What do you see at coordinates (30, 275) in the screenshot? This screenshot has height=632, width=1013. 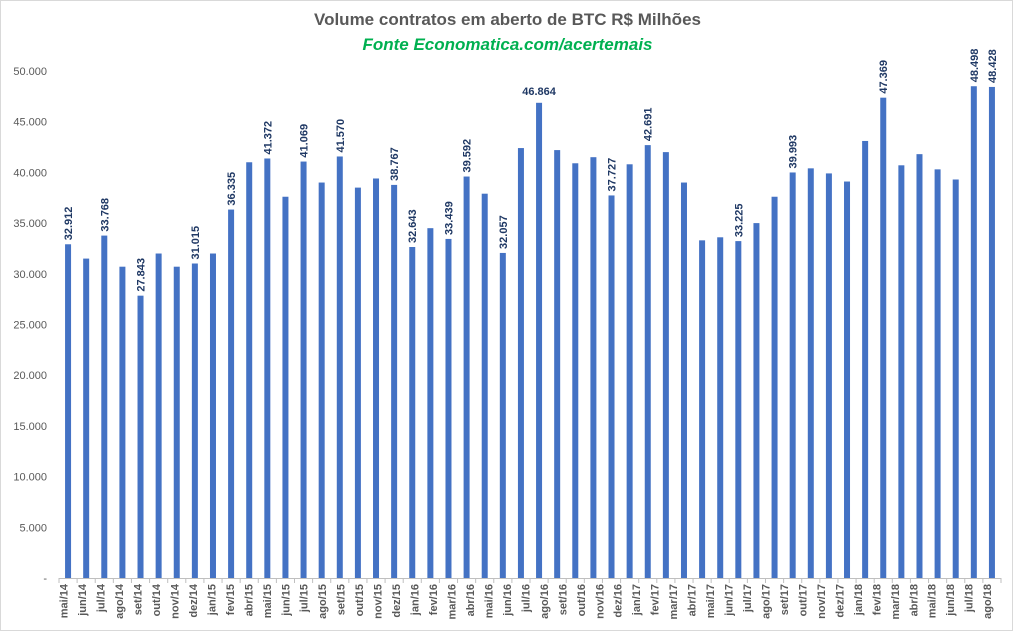 I see `y-tick-label: 30.000` at bounding box center [30, 275].